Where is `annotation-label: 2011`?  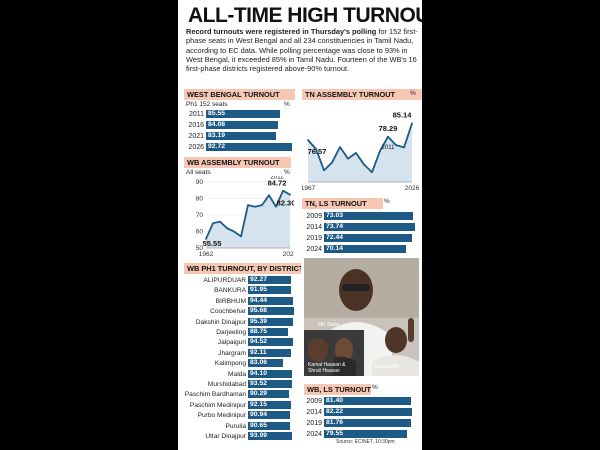
annotation-label: 2011 is located at coordinates (278, 178).